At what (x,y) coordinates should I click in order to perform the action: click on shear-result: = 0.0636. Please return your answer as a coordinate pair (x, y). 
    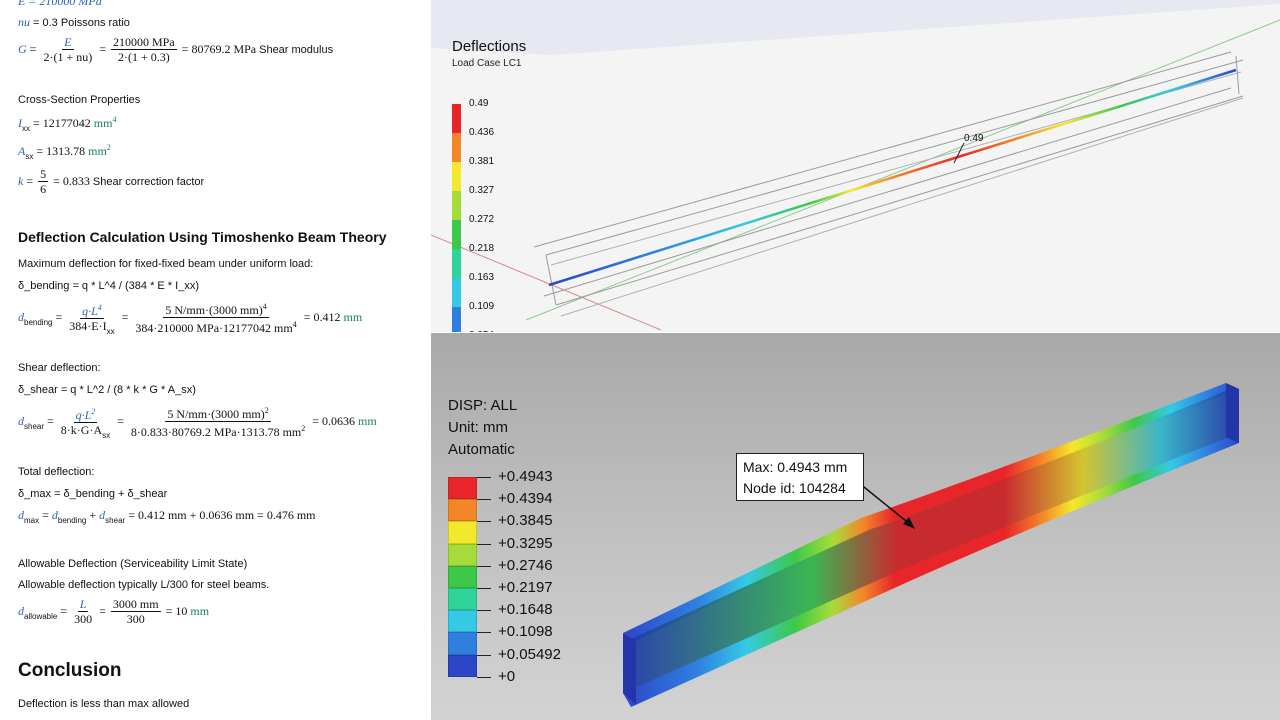
    Looking at the image, I should click on (334, 421).